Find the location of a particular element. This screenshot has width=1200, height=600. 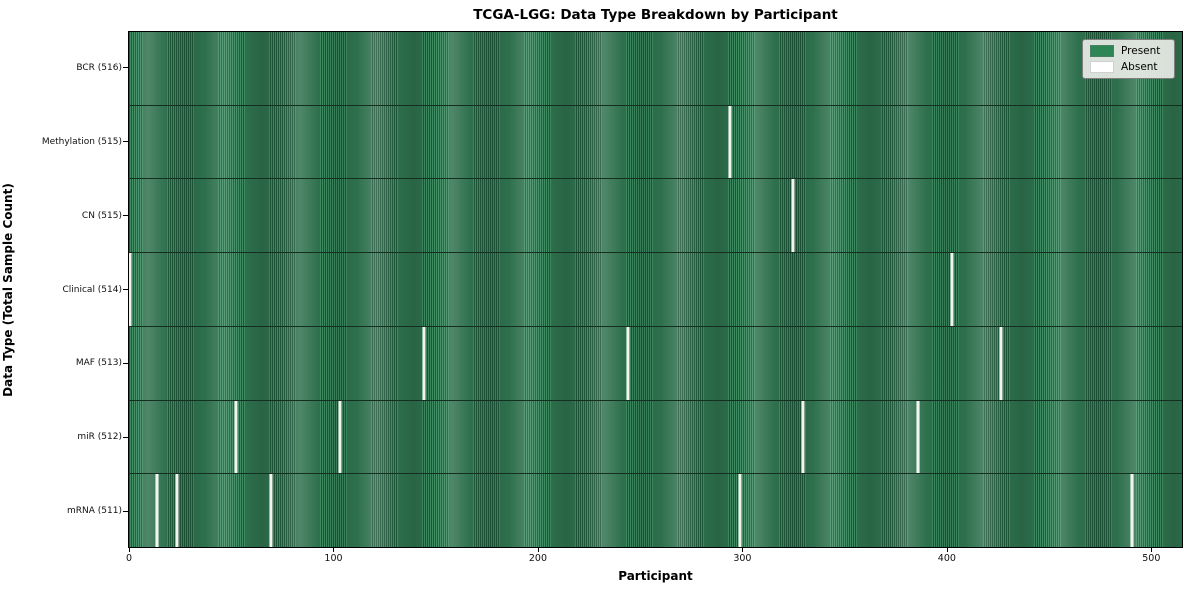

heatmap-row-CN is located at coordinates (655, 216).